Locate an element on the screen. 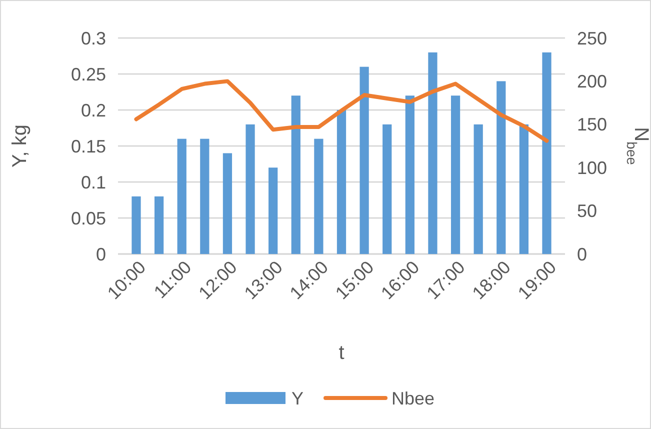 The image size is (651, 429). y2-tick-label: 150 is located at coordinates (592, 124).